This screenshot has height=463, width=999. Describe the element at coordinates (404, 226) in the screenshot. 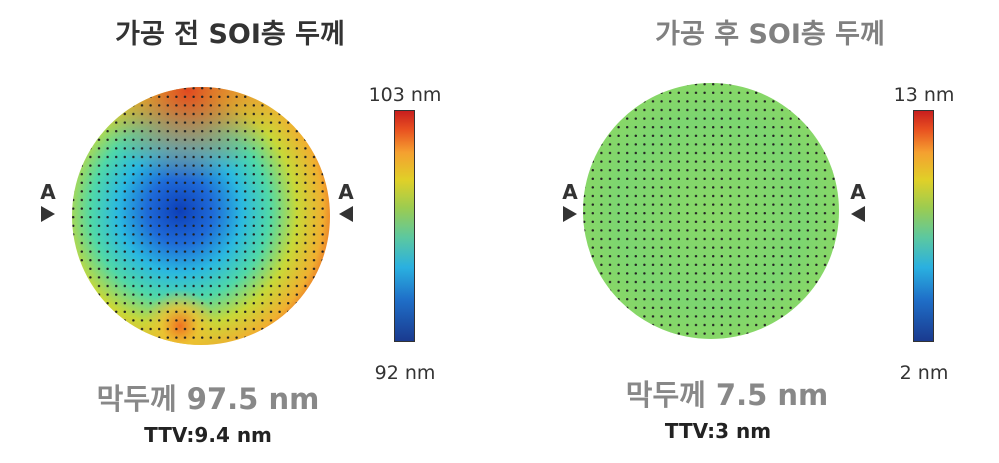

I see `colorbar-before` at that location.